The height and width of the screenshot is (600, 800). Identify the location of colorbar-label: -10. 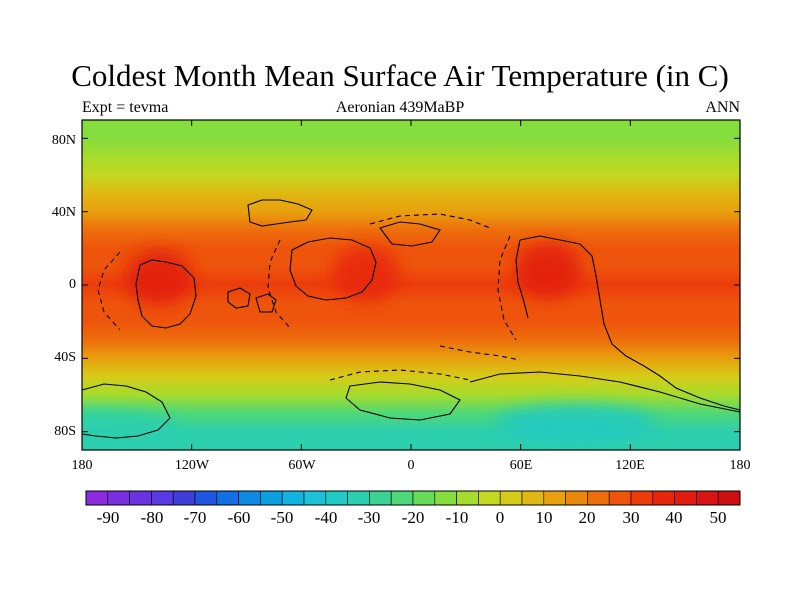
(457, 517).